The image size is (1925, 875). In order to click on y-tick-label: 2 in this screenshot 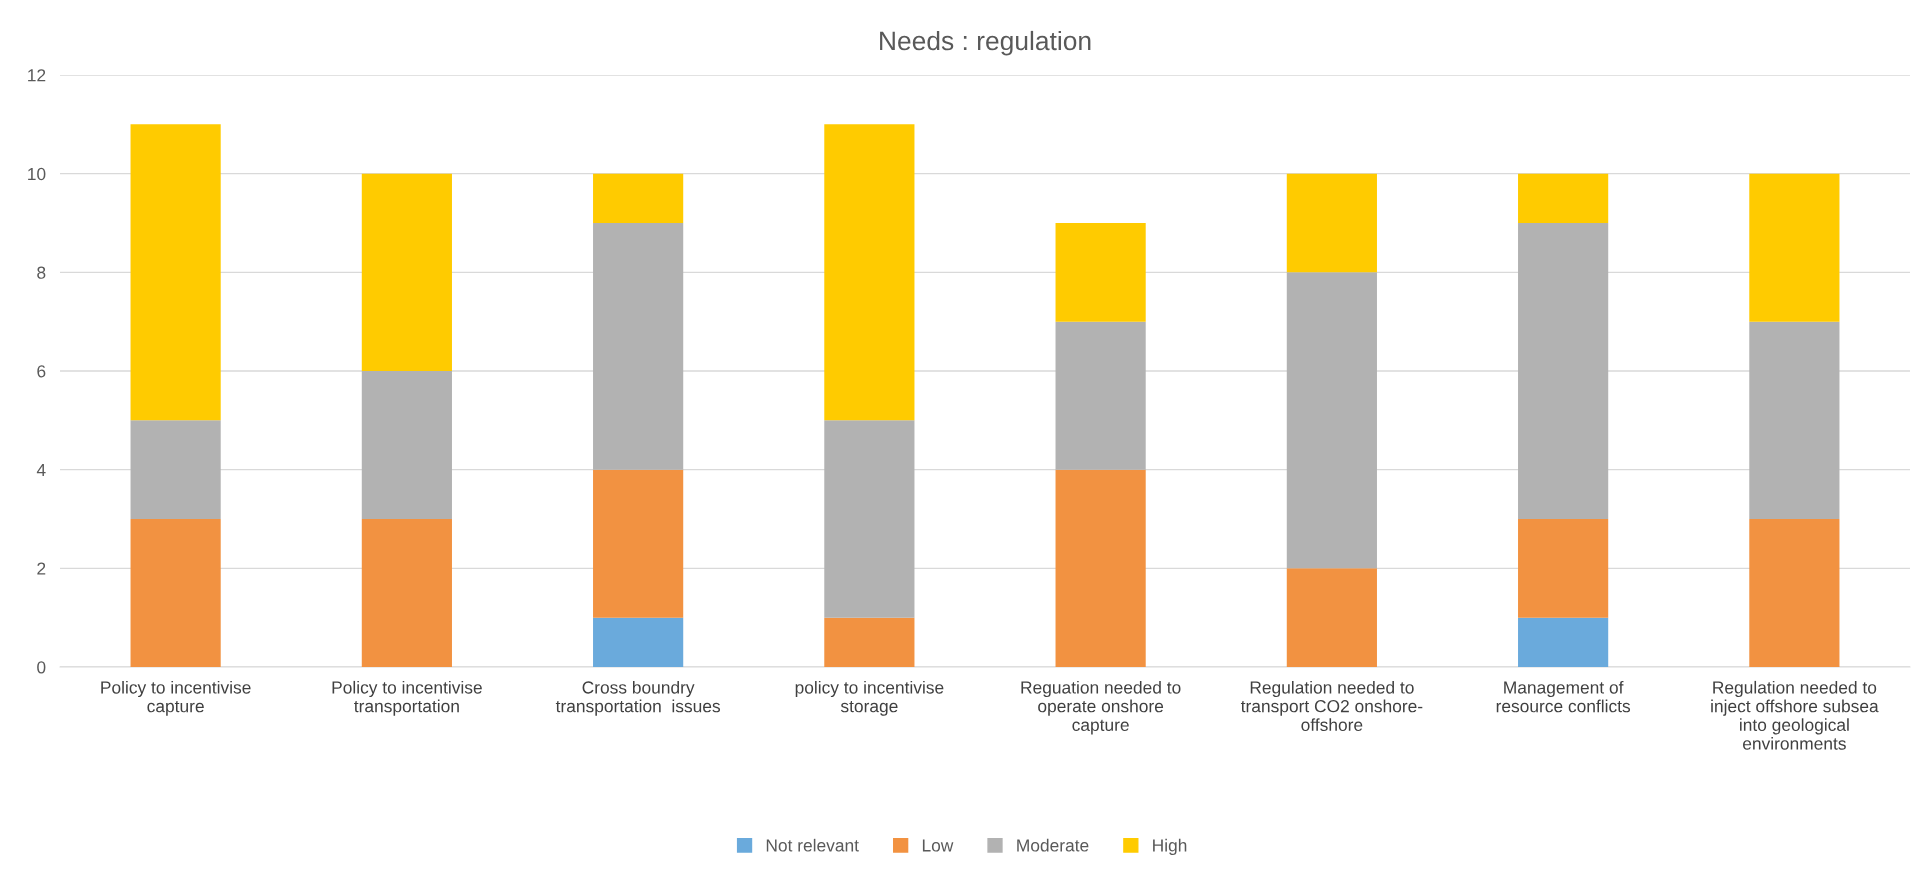, I will do `click(41, 568)`.